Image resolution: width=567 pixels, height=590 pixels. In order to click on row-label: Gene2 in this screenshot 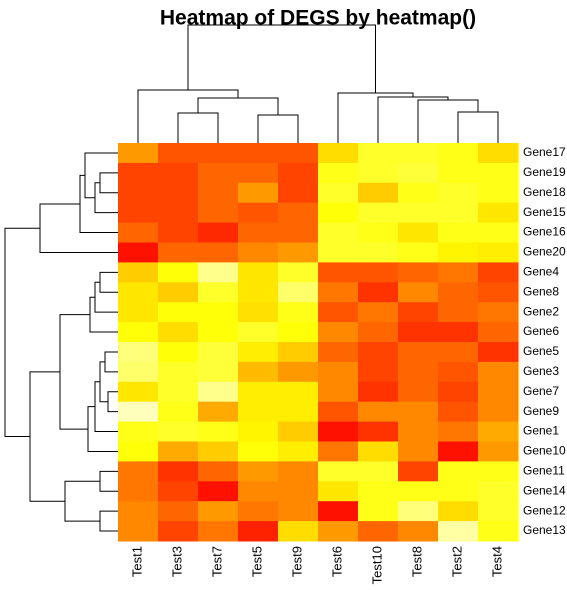, I will do `click(541, 311)`.